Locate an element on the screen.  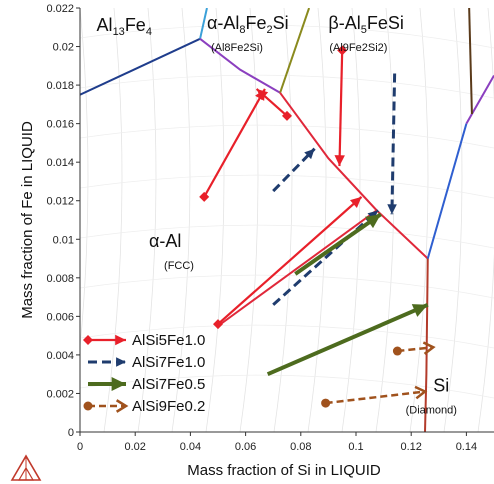
phase-label-subscript: 8 is located at coordinates (242, 30).